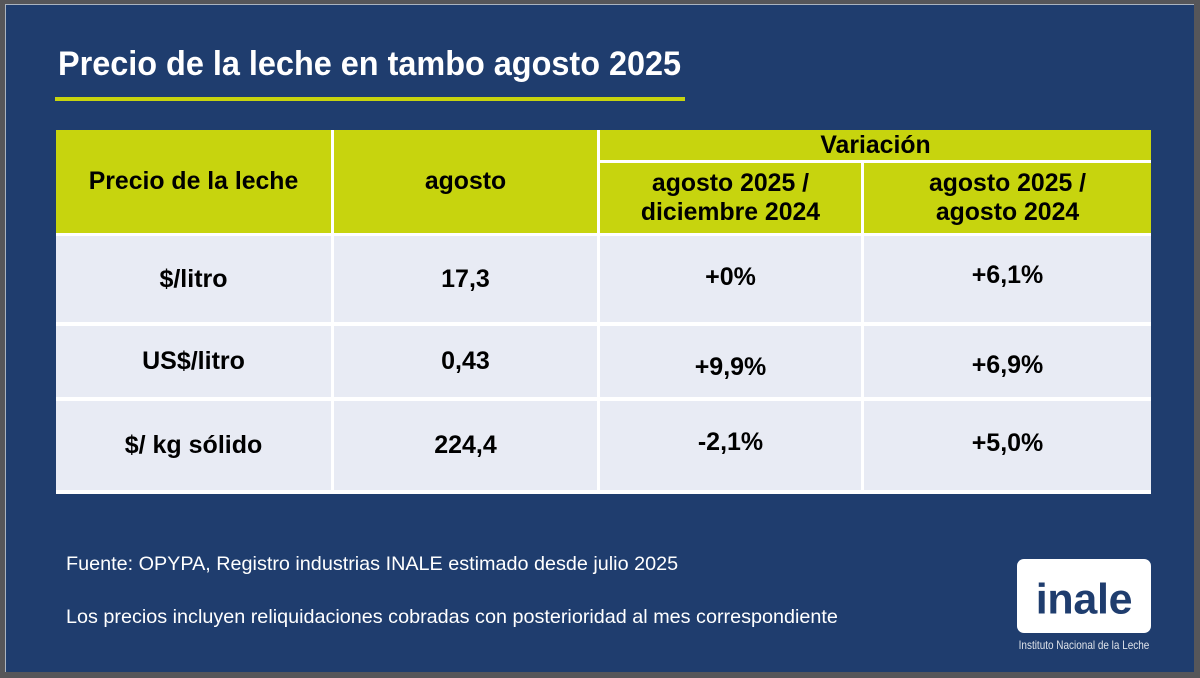 This screenshot has width=1200, height=678. I want to click on header-col-var-december-text: agosto 2025 /diciembre 2024, so click(730, 198).